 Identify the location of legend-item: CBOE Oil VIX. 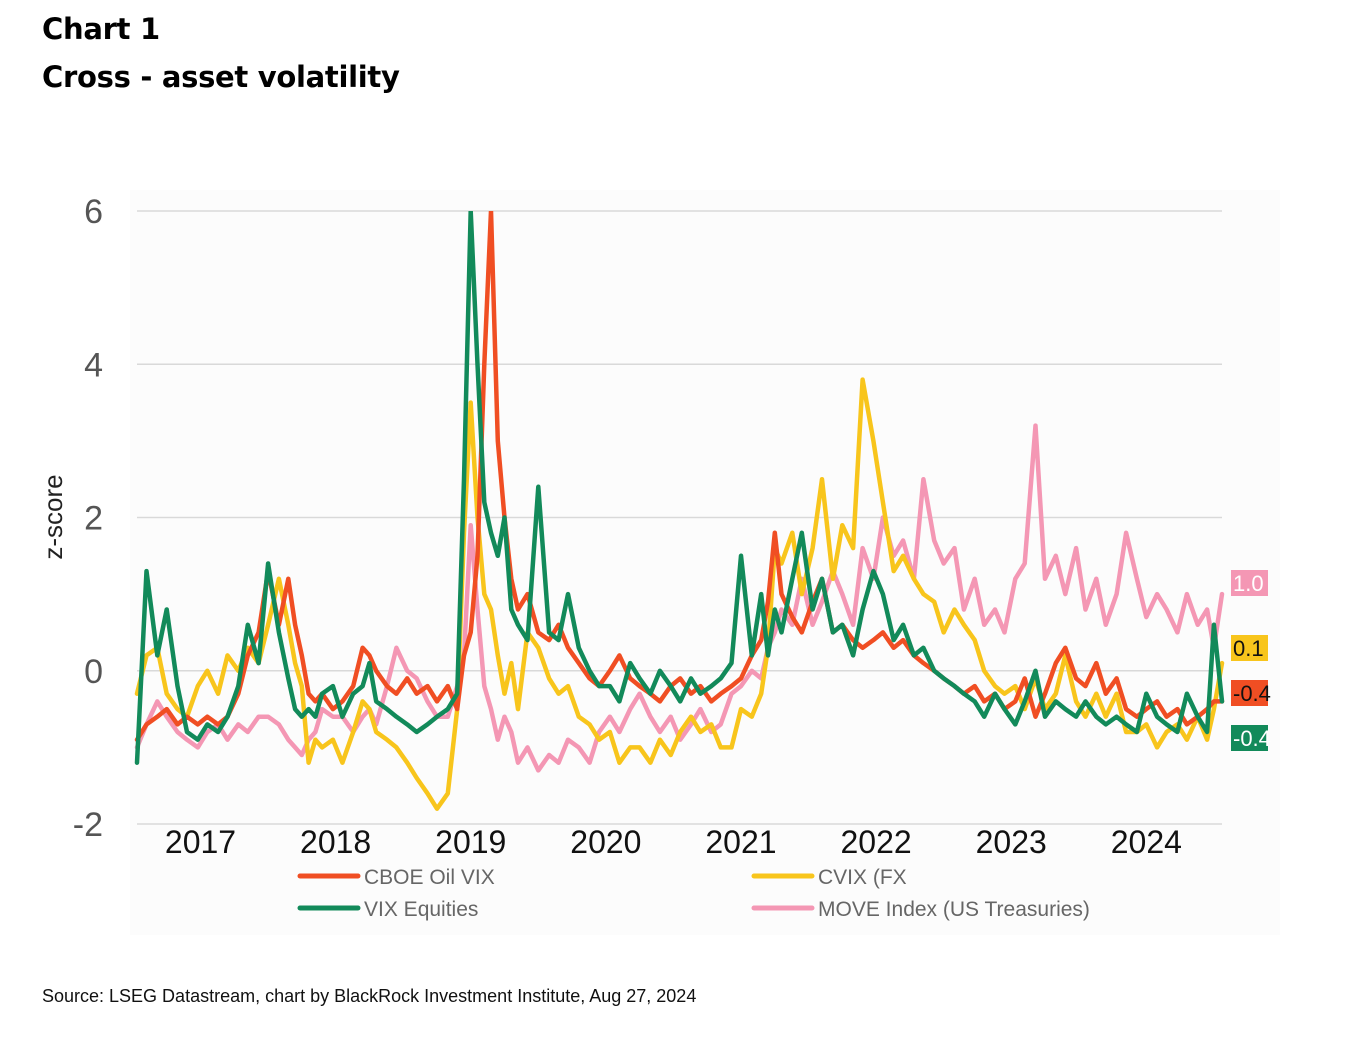
(396, 877).